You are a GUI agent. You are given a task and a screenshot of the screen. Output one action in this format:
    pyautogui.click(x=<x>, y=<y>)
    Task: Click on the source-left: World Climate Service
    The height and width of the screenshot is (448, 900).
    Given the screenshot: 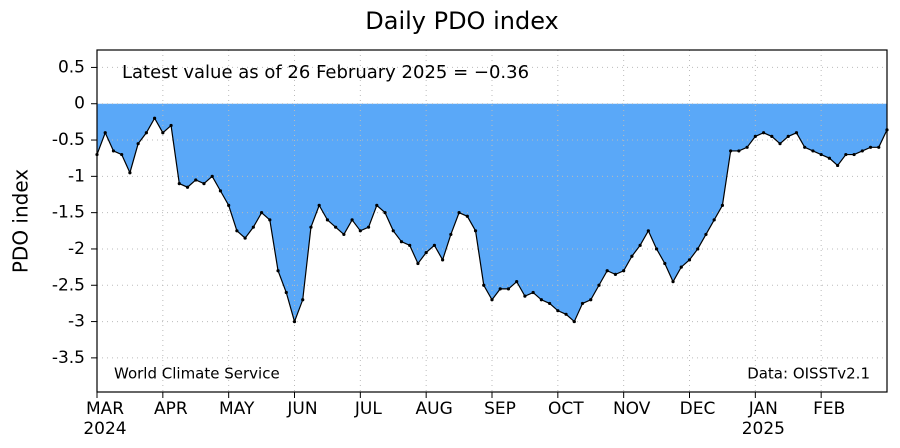 What is the action you would take?
    pyautogui.click(x=197, y=374)
    